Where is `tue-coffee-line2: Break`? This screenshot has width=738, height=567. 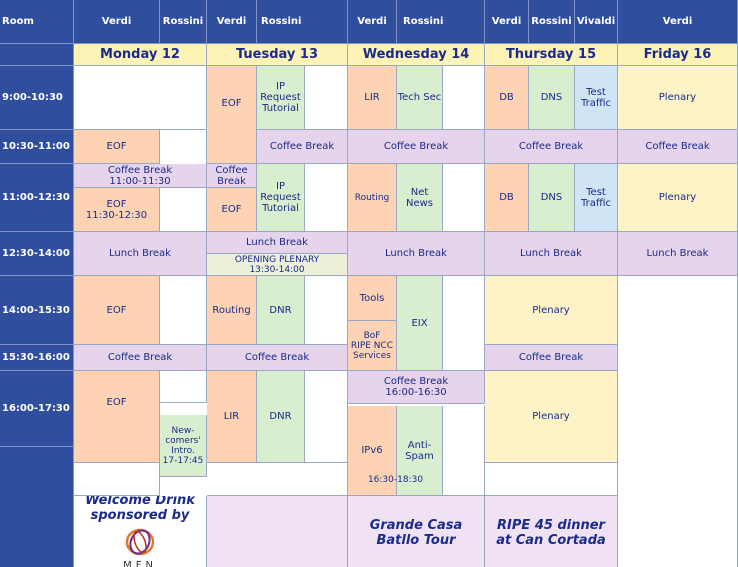 tue-coffee-line2: Break is located at coordinates (231, 181).